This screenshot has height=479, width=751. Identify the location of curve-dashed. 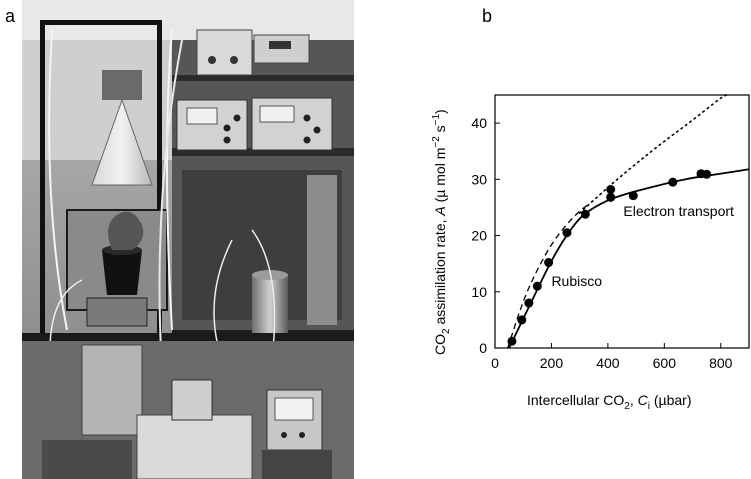
(548, 276).